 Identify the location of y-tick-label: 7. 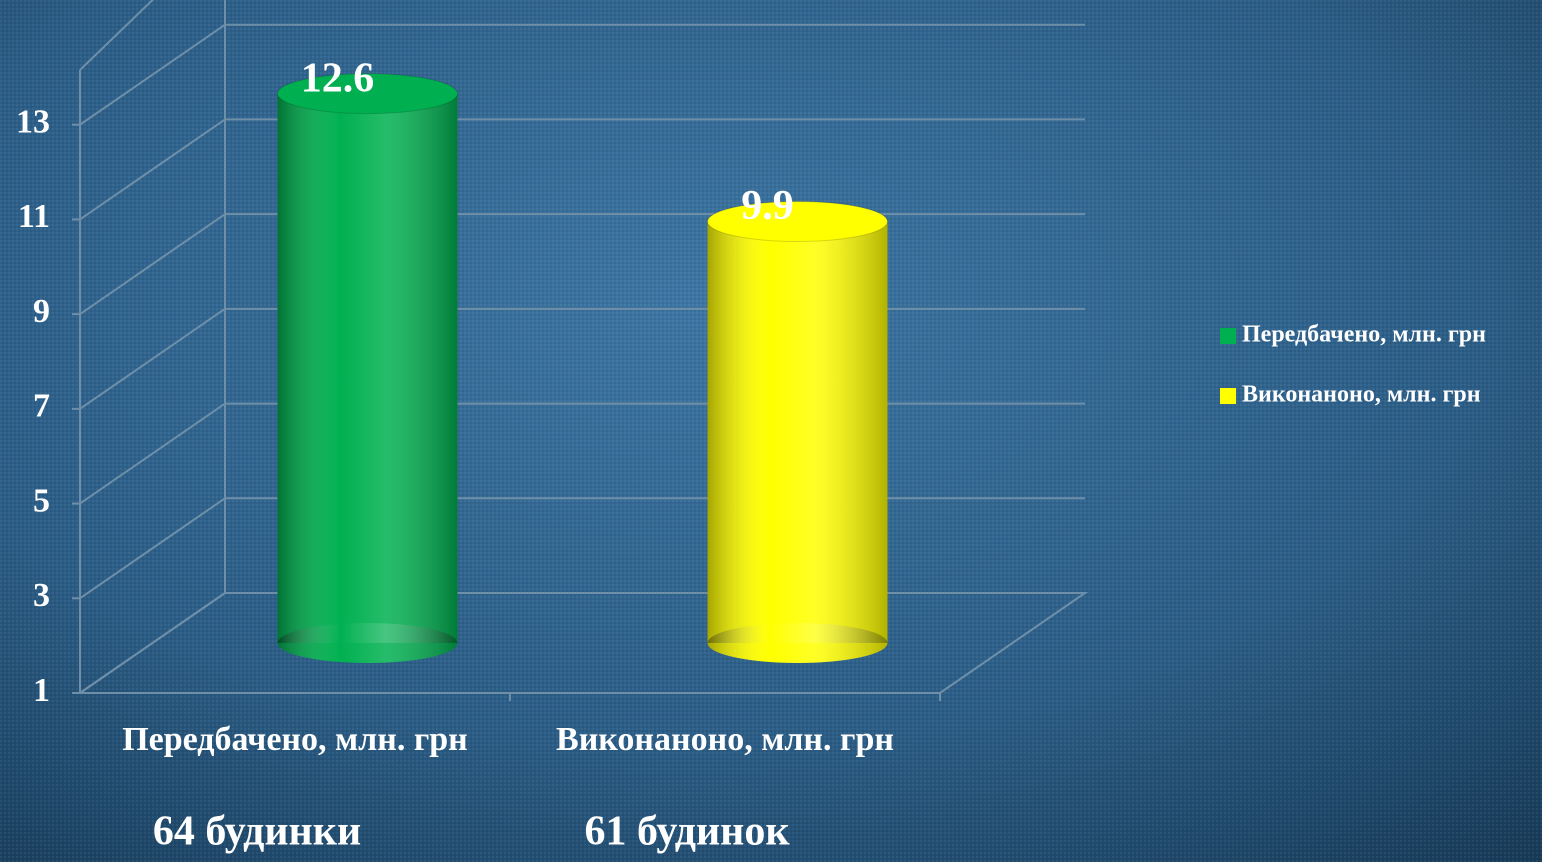
(41, 406).